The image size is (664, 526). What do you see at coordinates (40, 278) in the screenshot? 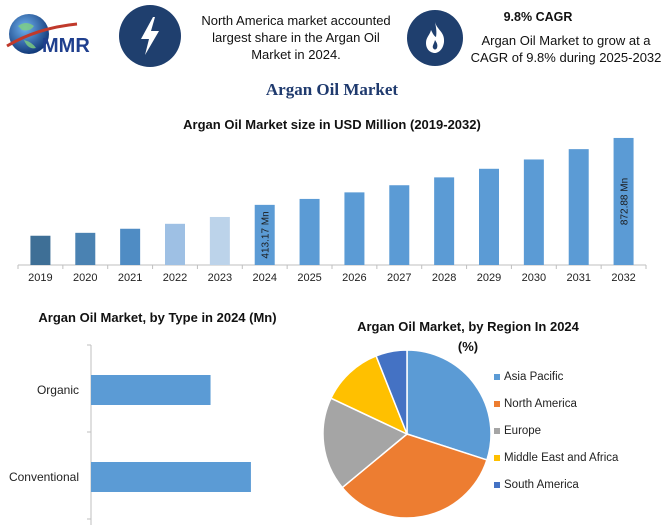
I see `x-tick-label-2019: 2019` at bounding box center [40, 278].